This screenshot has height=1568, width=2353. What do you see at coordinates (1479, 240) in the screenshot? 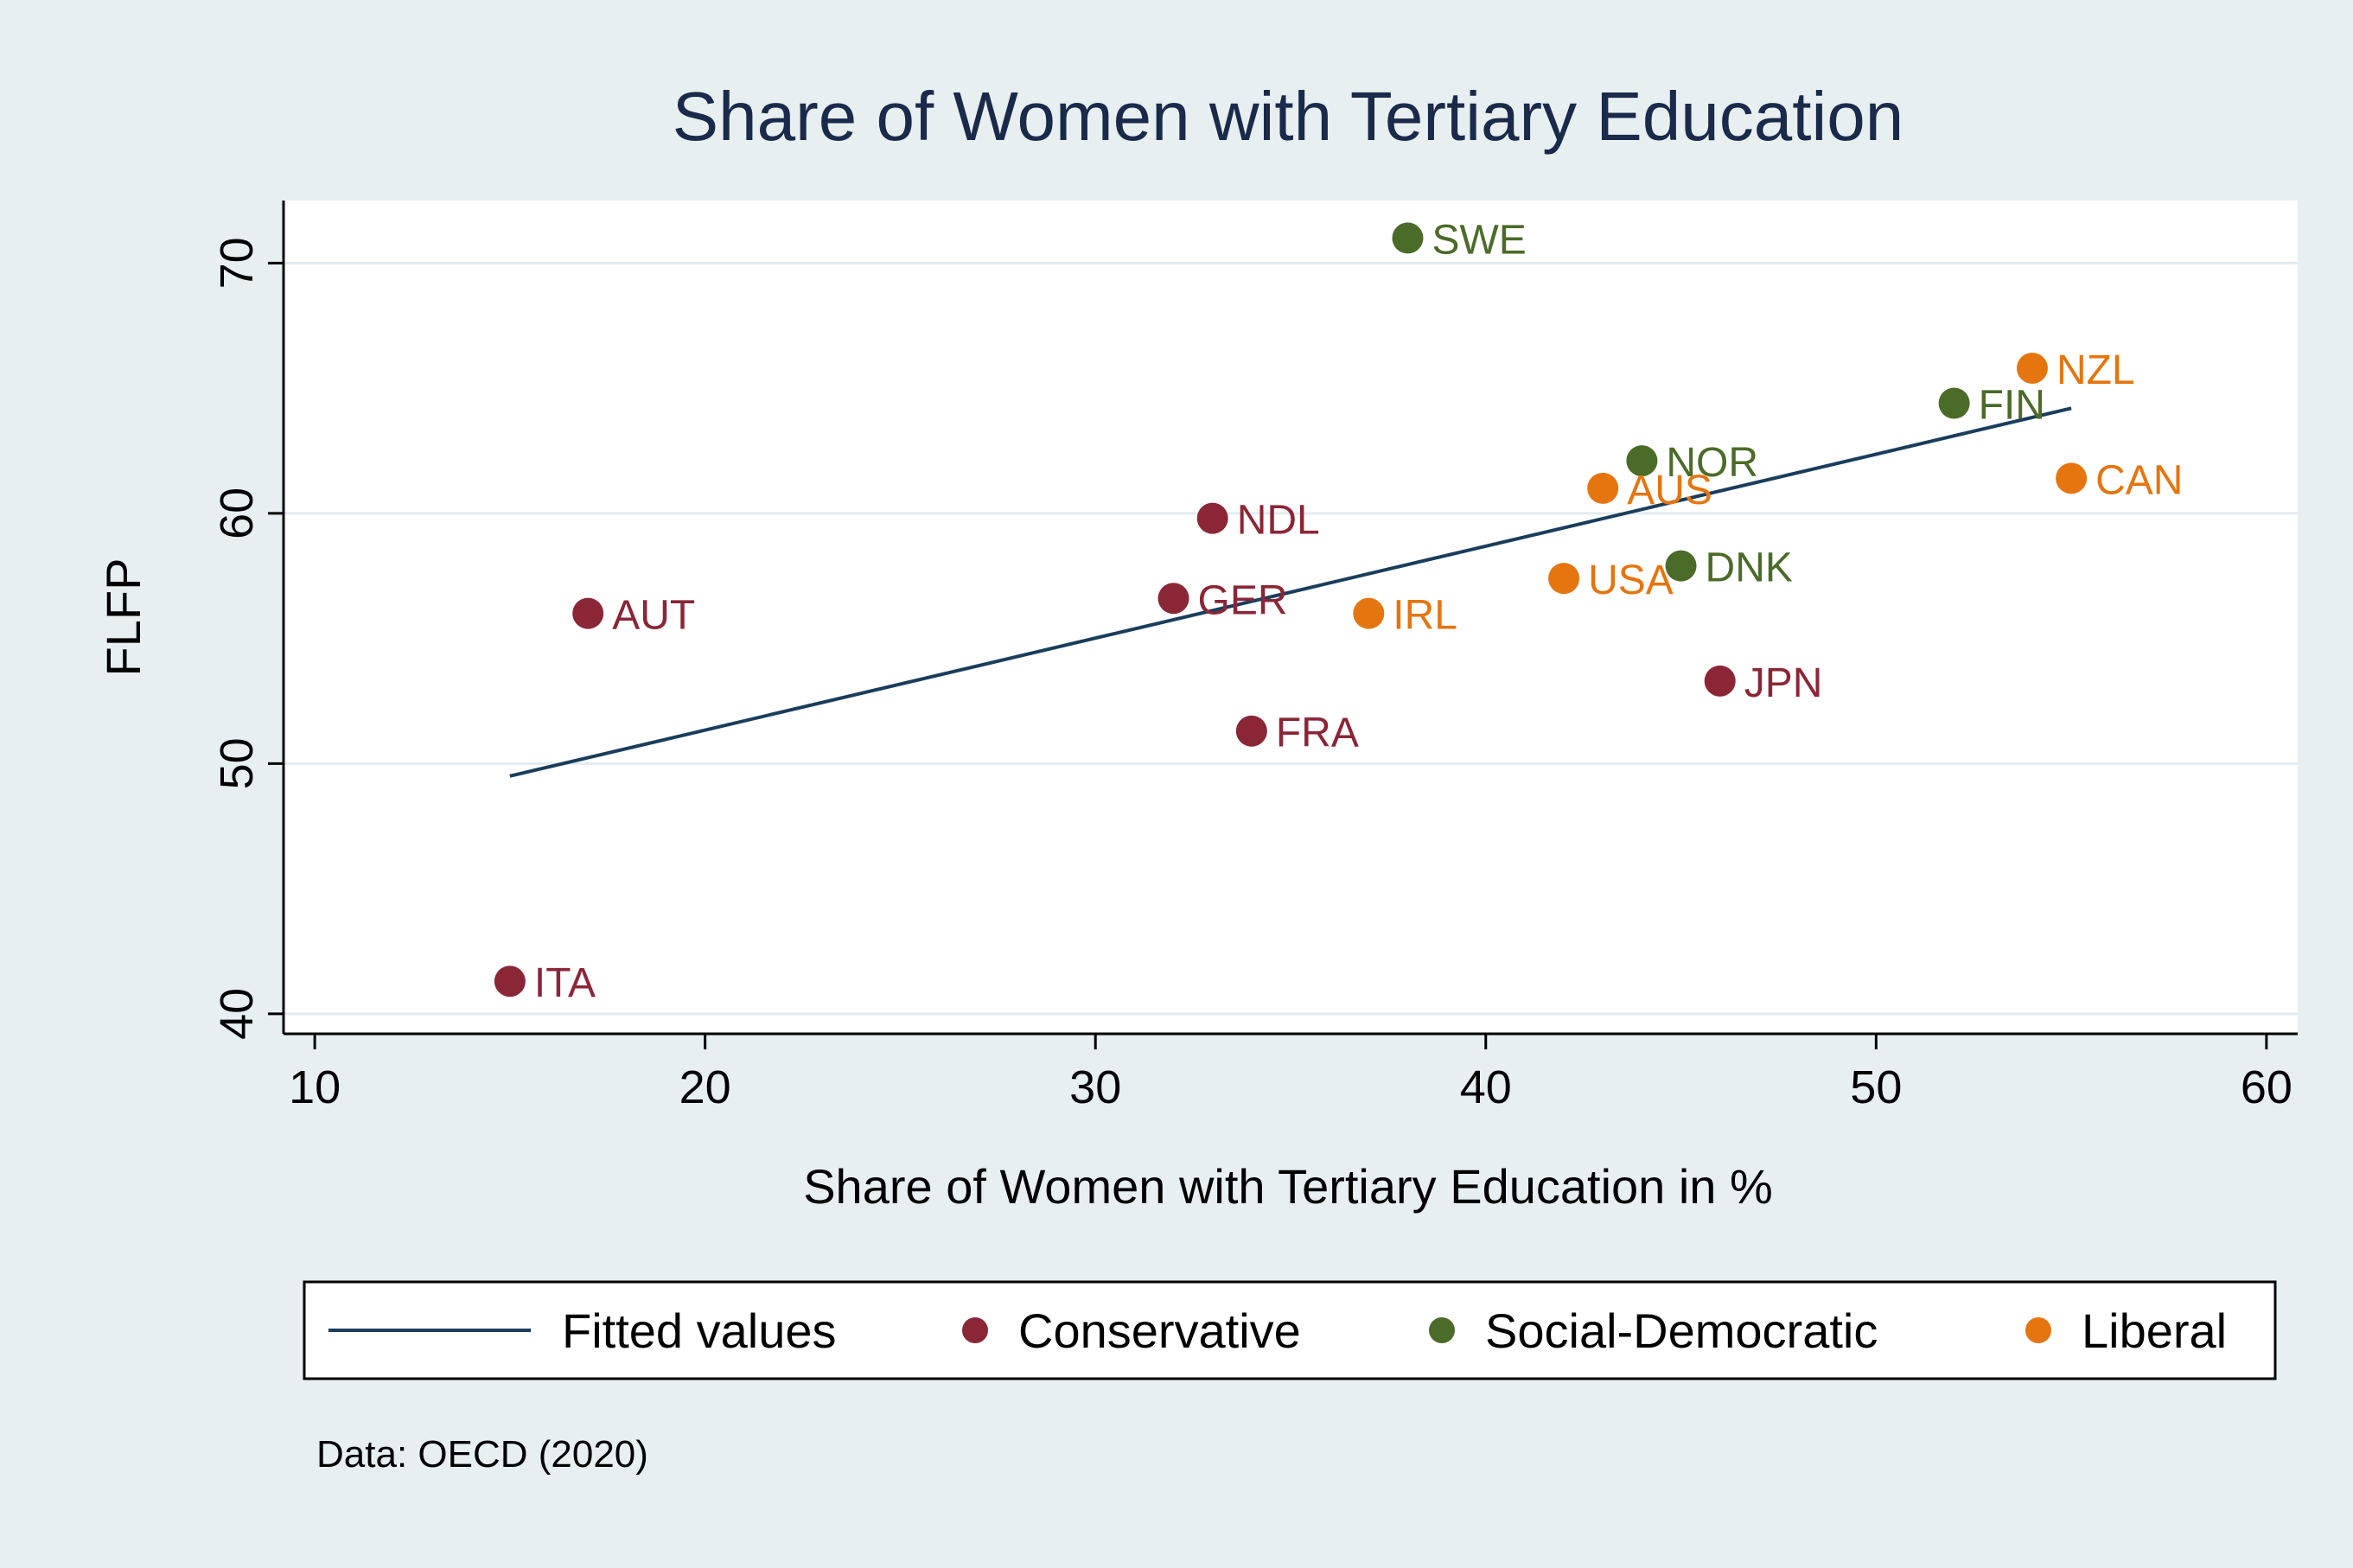
I see `point-label: SWE` at bounding box center [1479, 240].